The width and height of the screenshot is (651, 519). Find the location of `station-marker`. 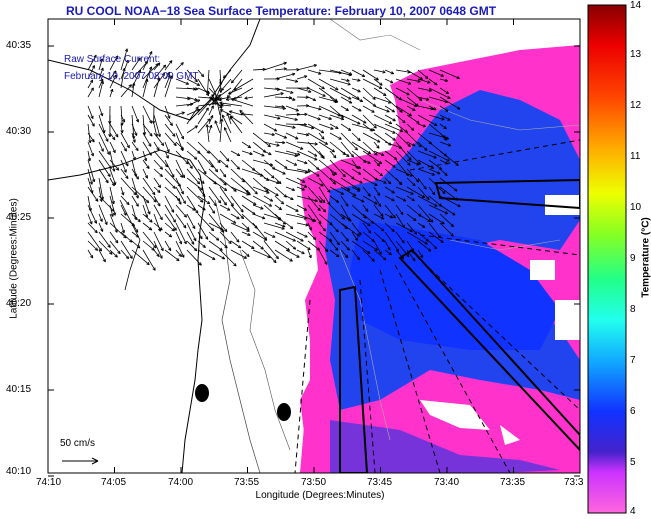

station-marker is located at coordinates (284, 412).